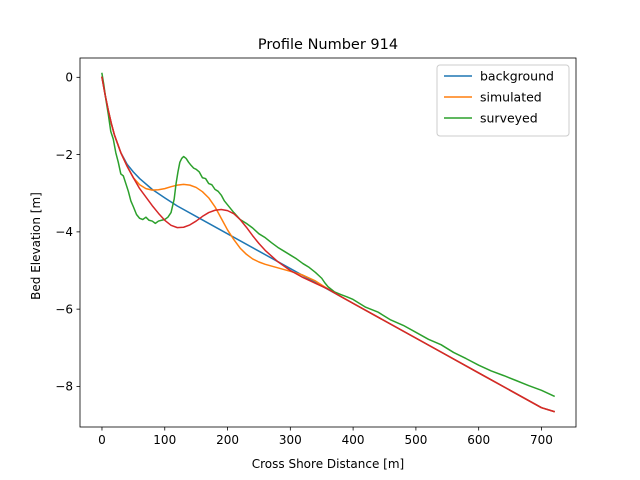  Describe the element at coordinates (36, 246) in the screenshot. I see `y-axis-label: Bed Elevation [m]` at that location.